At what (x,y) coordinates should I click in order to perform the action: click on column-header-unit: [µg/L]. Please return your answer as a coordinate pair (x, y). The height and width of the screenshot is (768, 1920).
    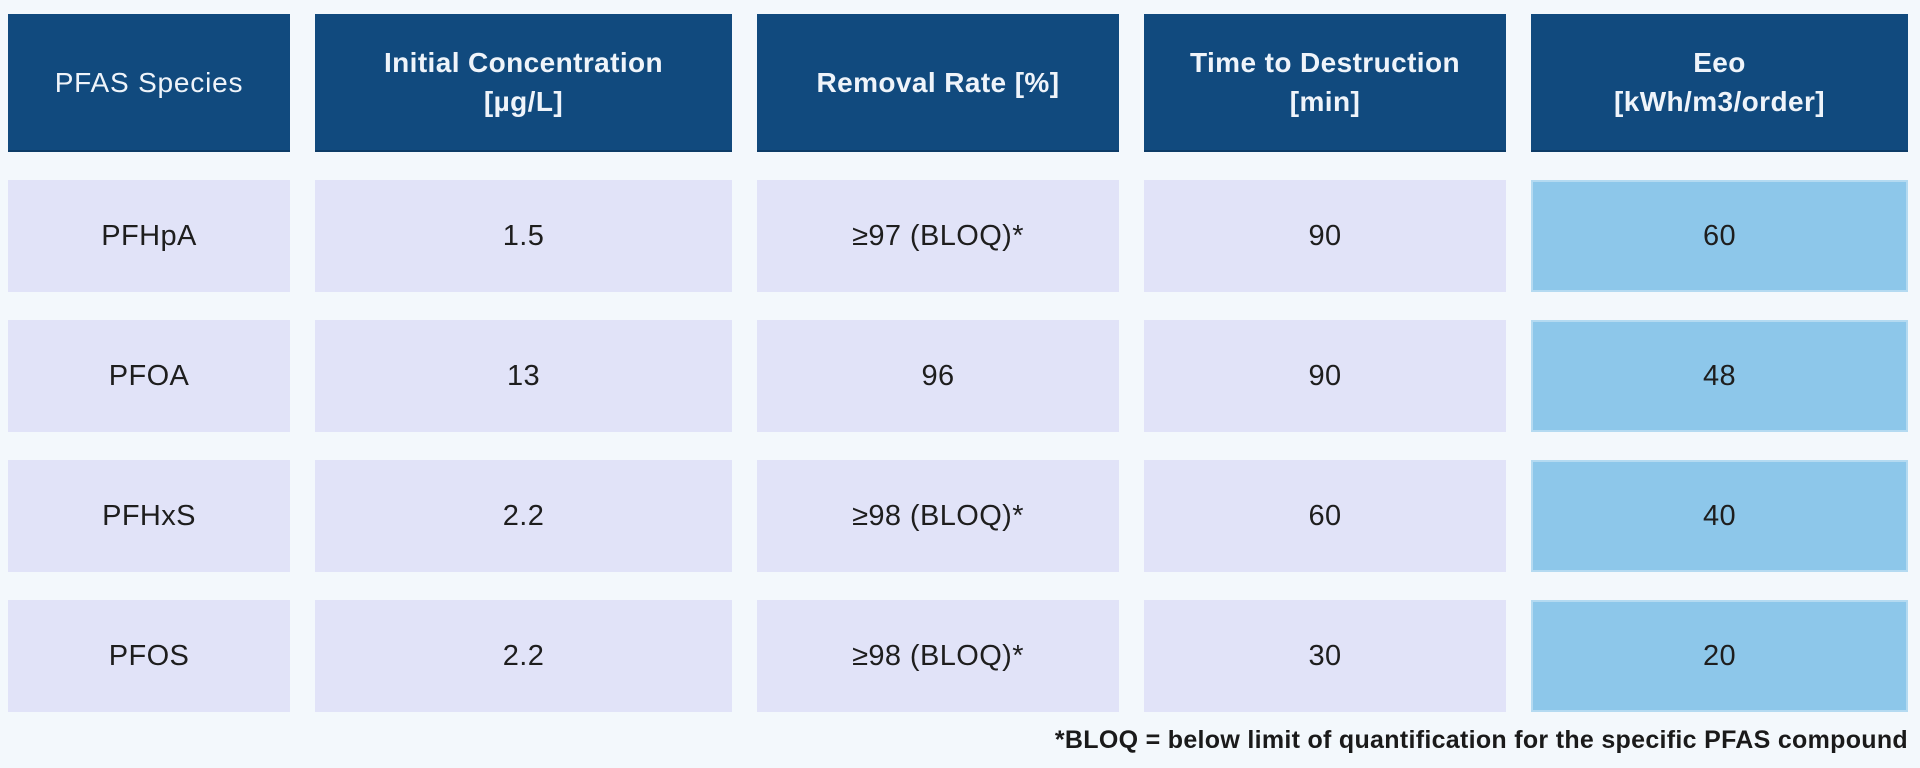
    Looking at the image, I should click on (523, 101).